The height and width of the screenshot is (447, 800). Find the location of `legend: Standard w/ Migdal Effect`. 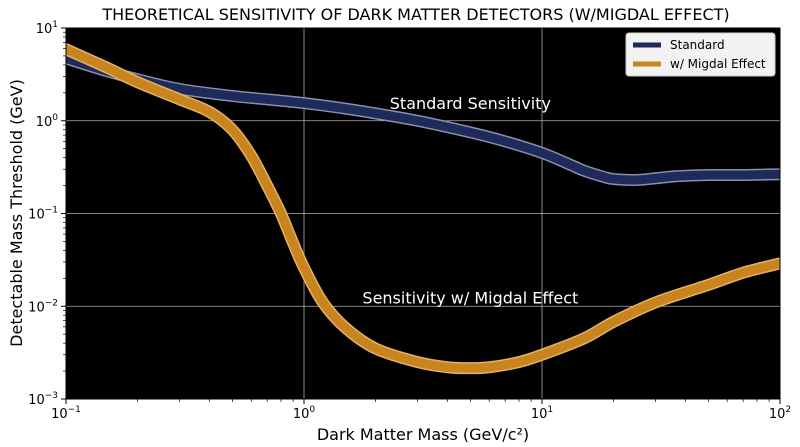

legend: Standard w/ Migdal Effect is located at coordinates (700, 54).